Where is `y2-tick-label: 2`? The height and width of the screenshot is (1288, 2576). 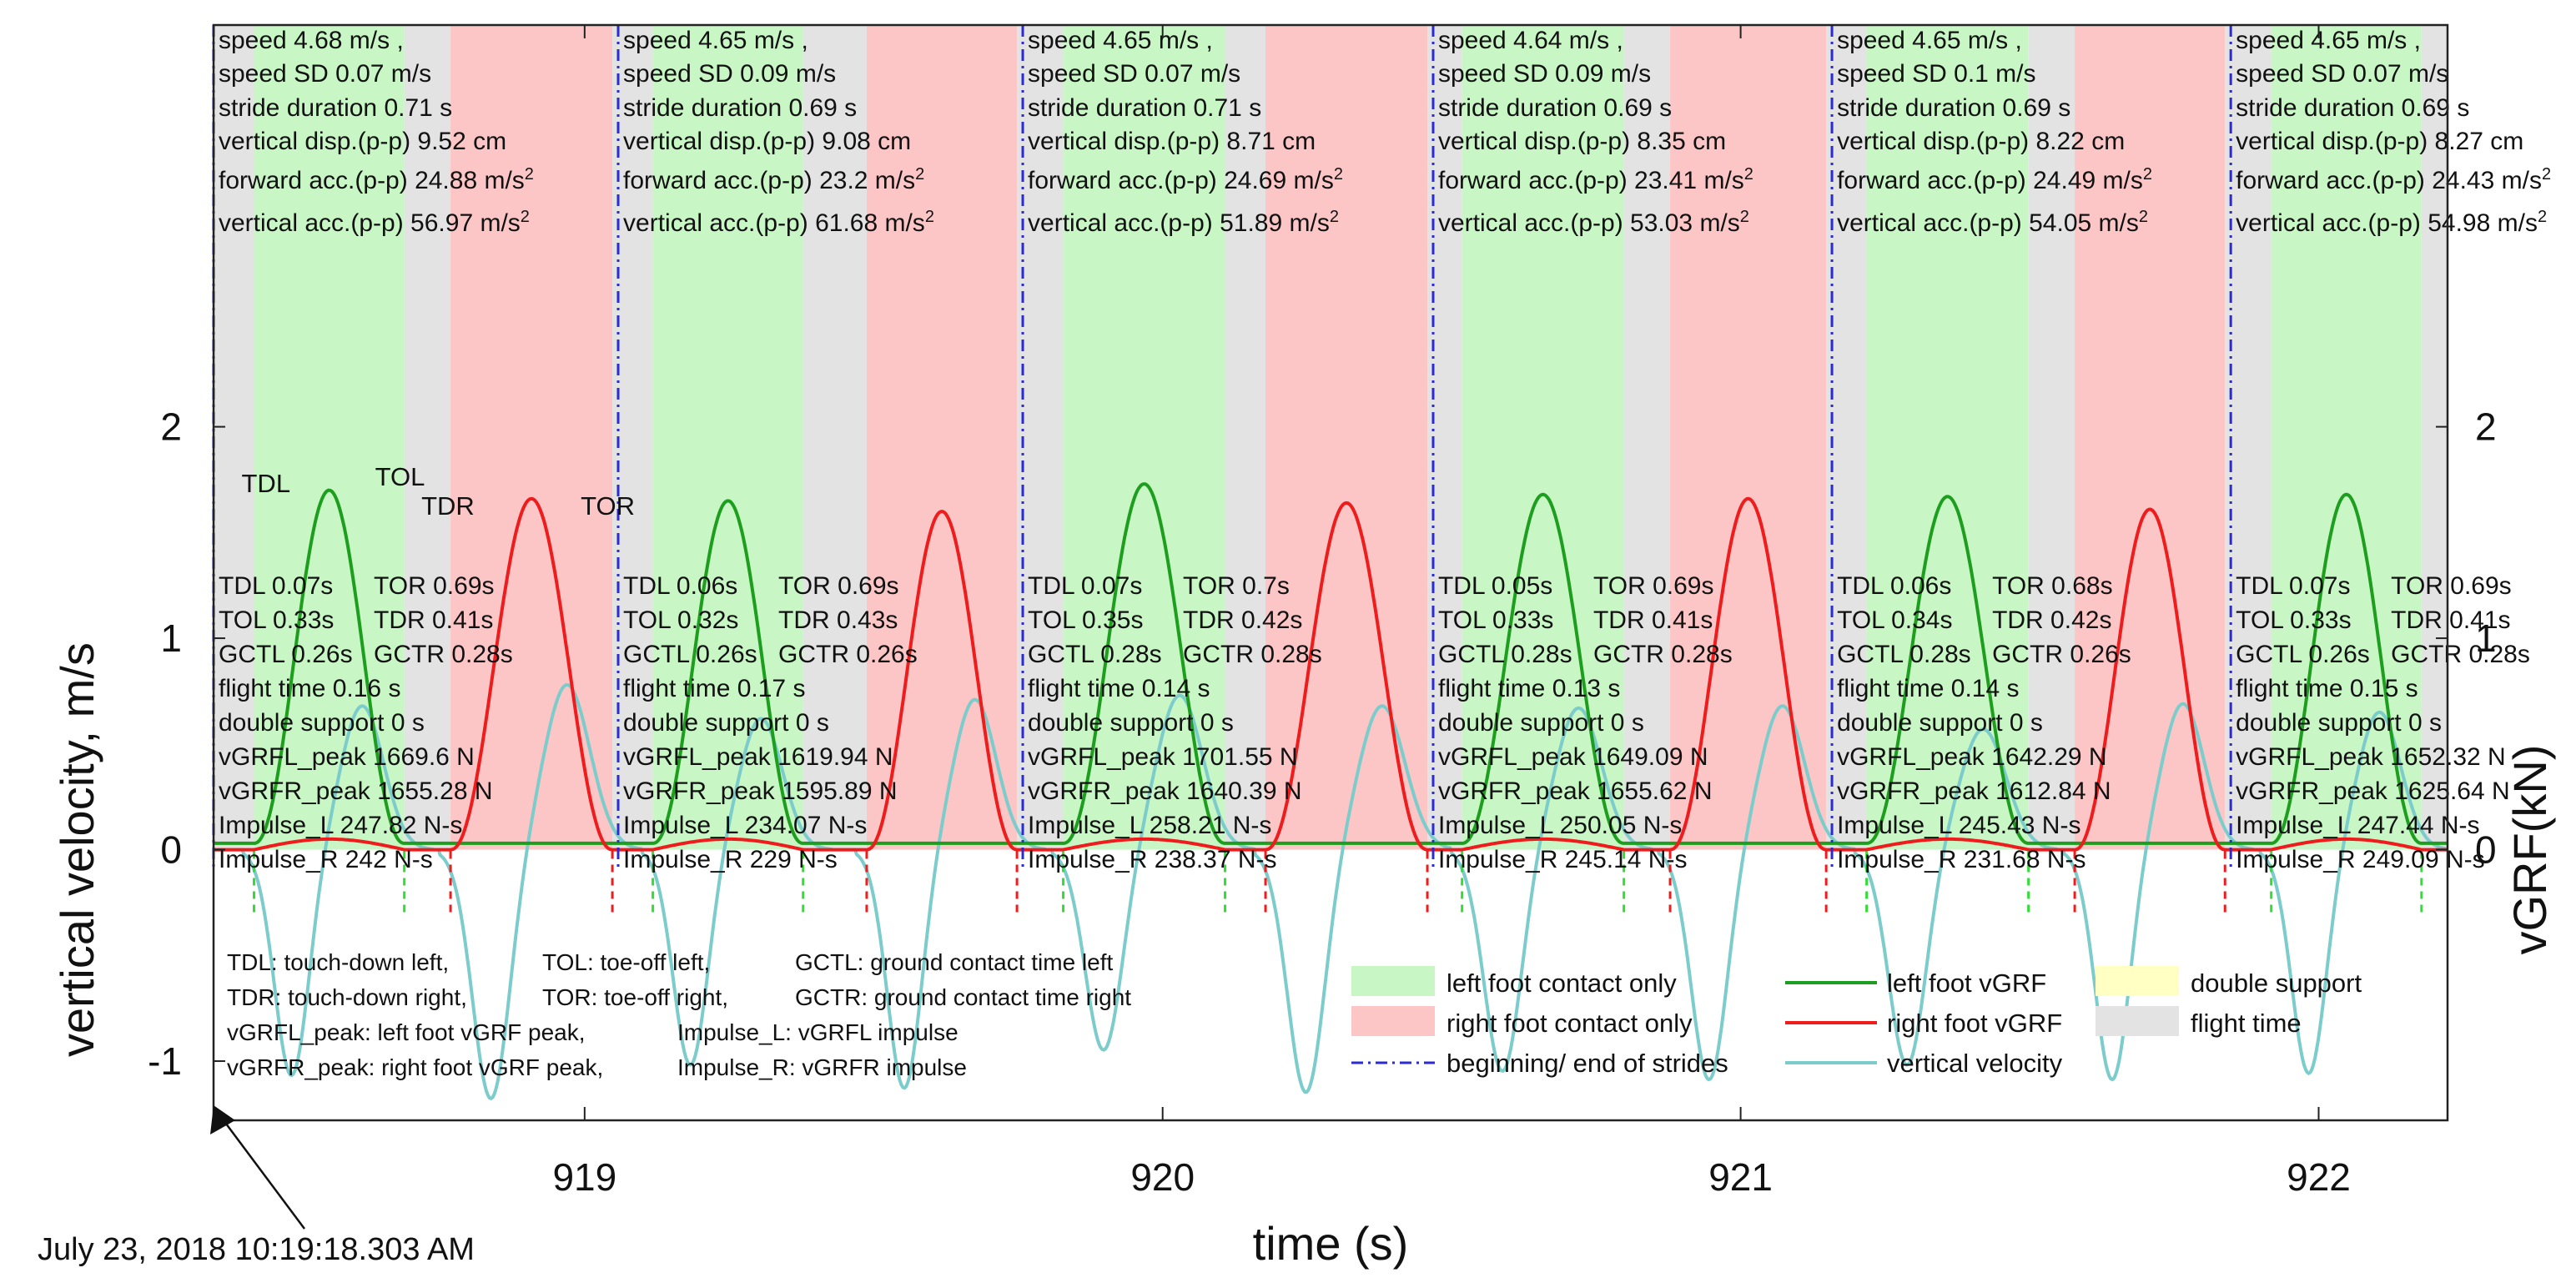
y2-tick-label: 2 is located at coordinates (2486, 427).